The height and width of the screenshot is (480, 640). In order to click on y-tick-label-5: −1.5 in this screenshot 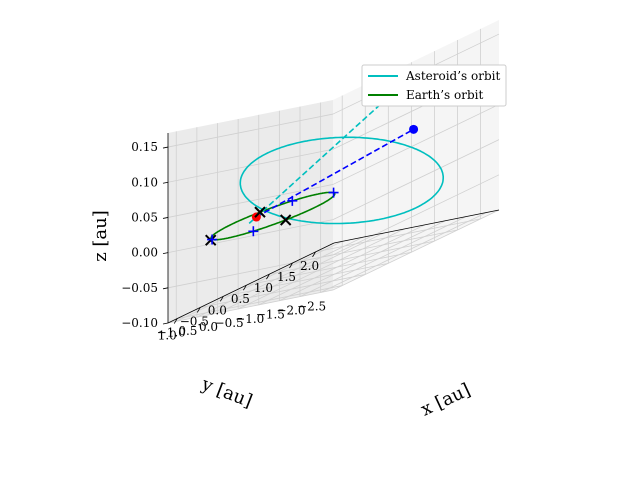, I will do `click(270, 315)`.